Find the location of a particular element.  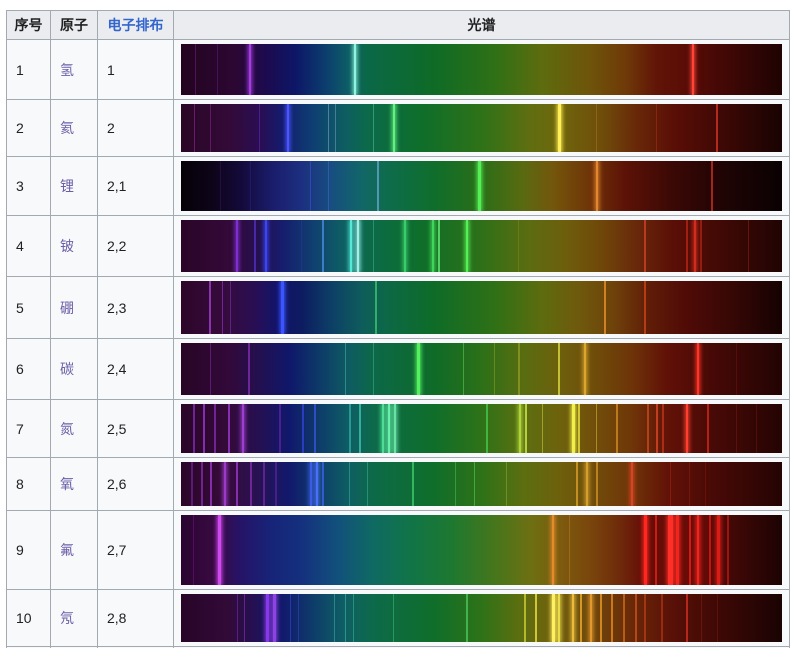

table-row: 1 氢 1 is located at coordinates (398, 69).